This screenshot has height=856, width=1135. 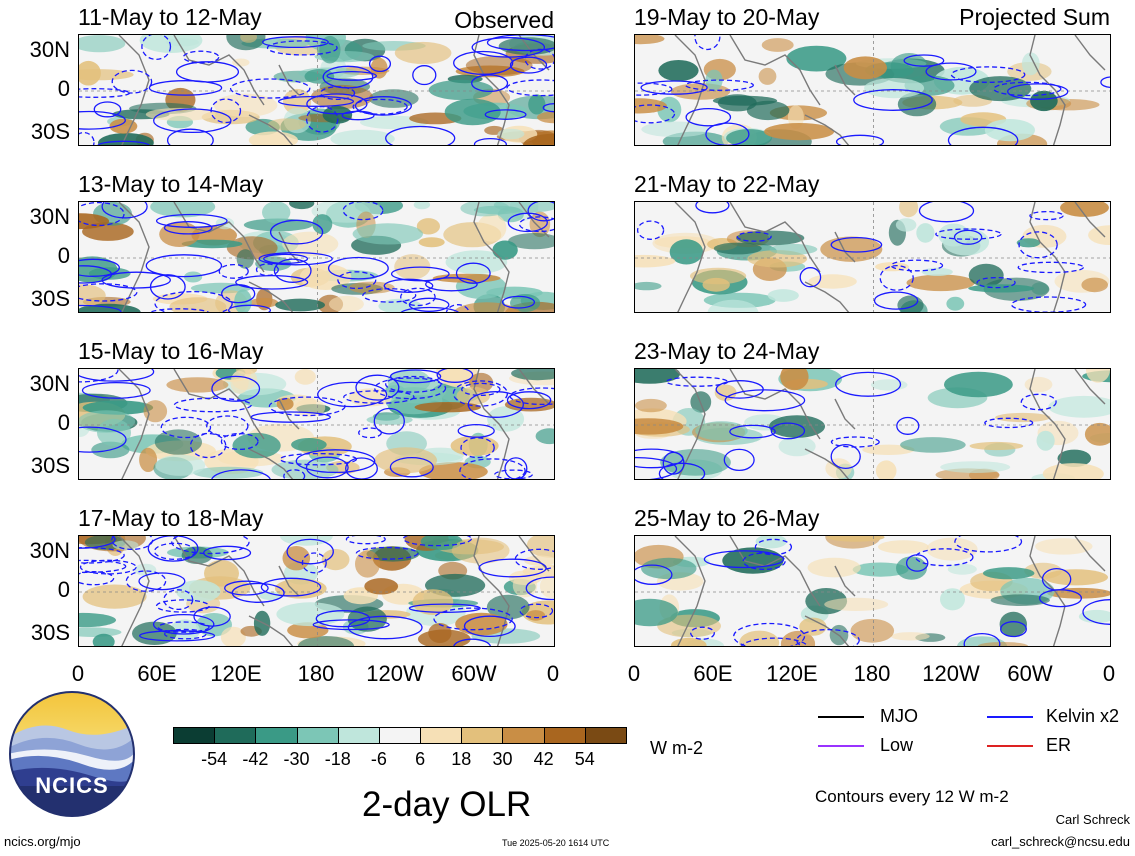 I want to click on lat-label-0: 0, so click(x=63, y=422).